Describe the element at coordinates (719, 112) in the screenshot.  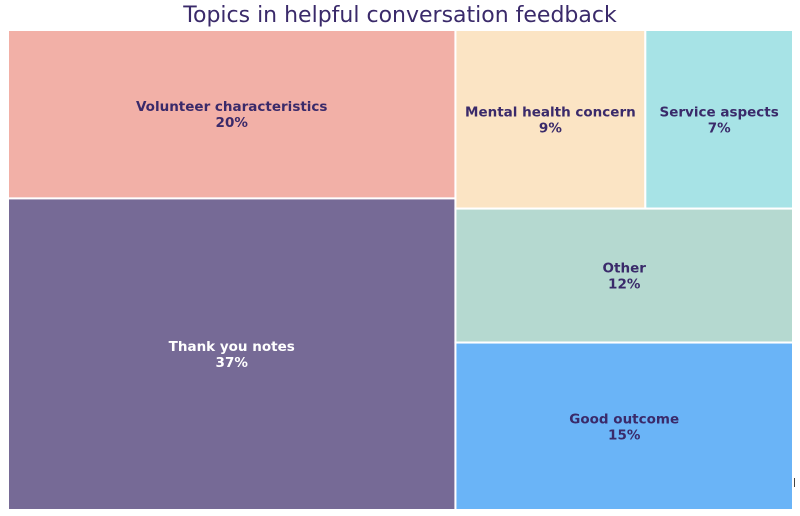
I see `tile-label: Service aspects` at that location.